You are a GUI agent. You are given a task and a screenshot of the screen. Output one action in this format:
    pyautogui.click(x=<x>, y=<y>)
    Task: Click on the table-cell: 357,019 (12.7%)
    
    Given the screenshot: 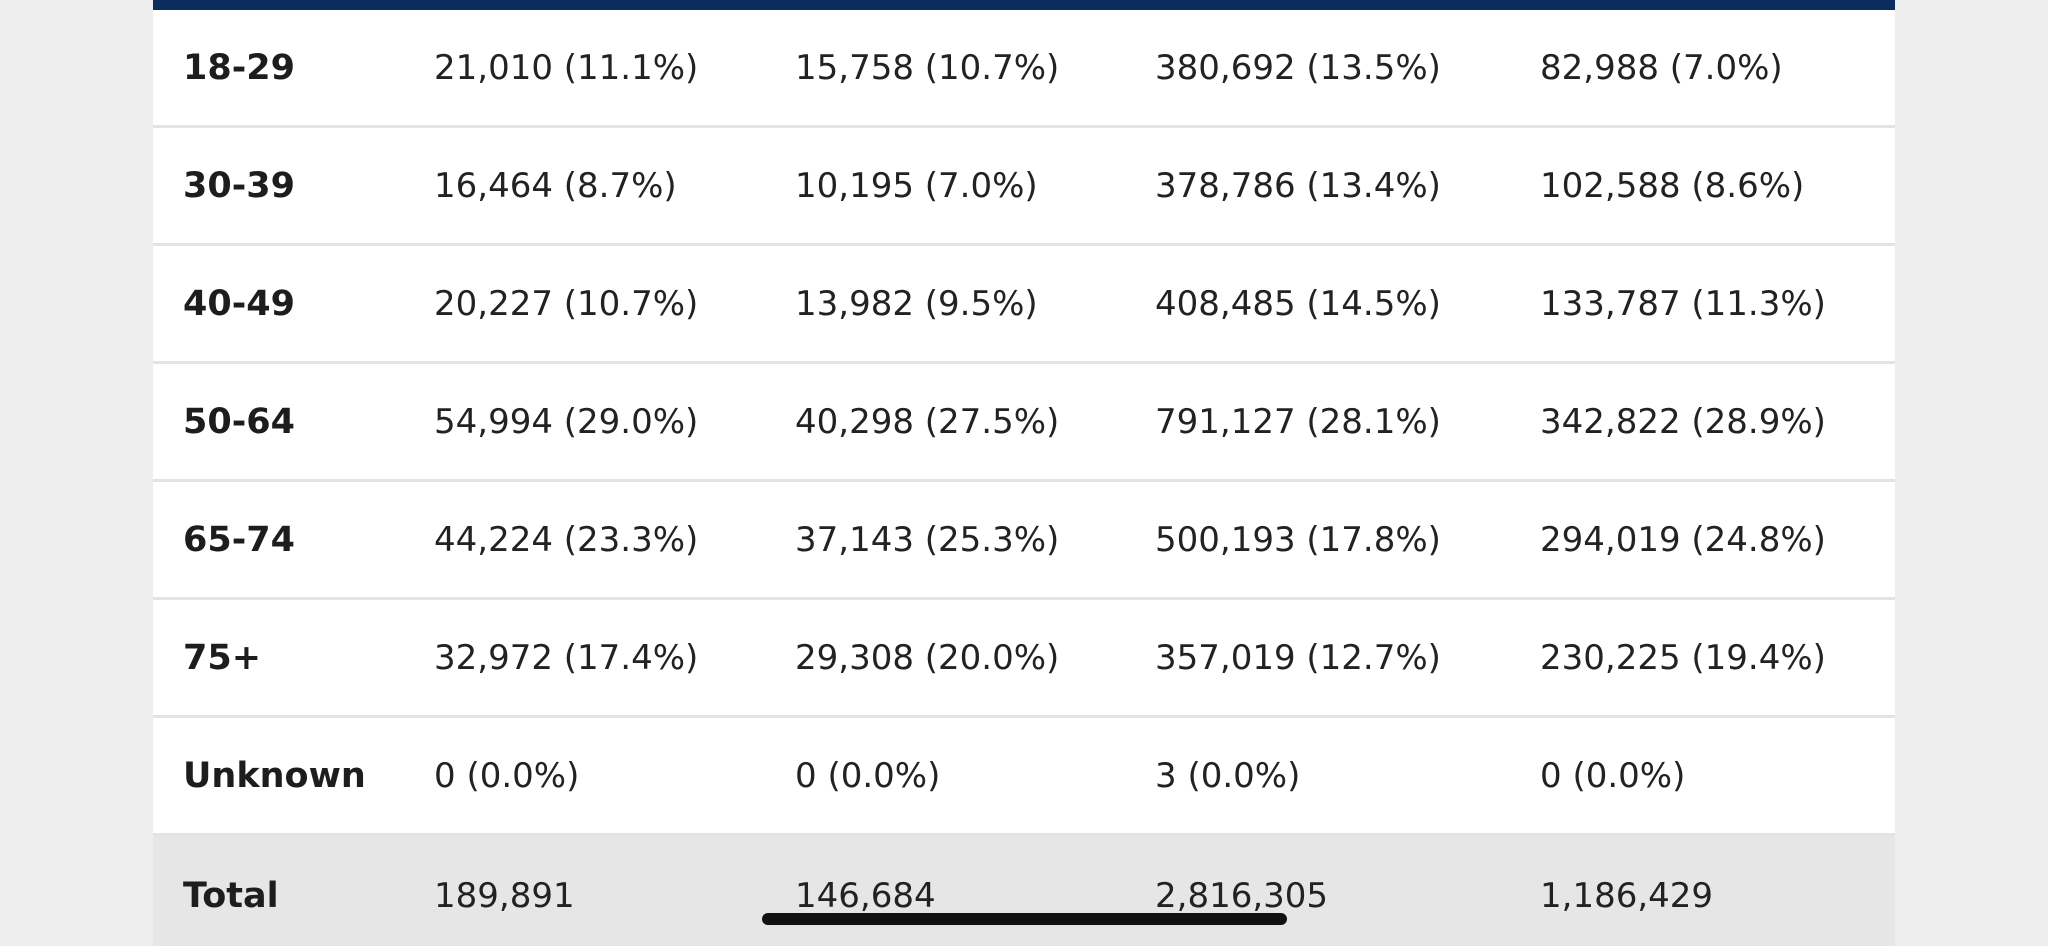 What is the action you would take?
    pyautogui.click(x=1298, y=657)
    